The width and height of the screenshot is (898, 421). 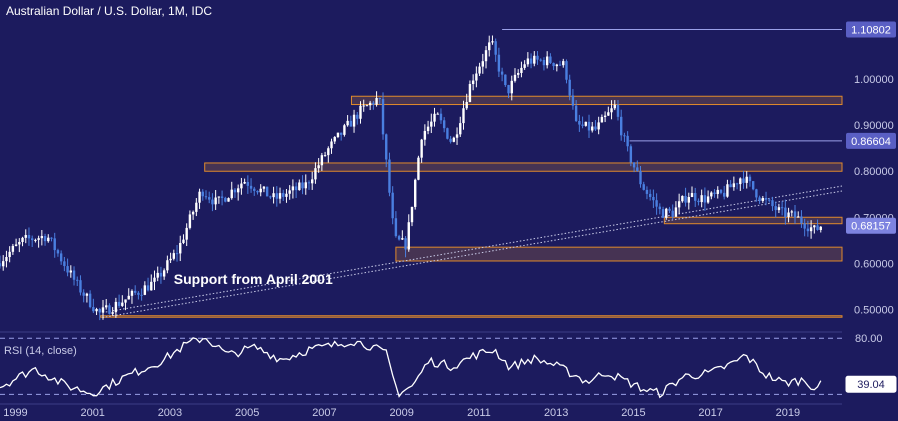 I want to click on annotation-support: Support from April 2001, so click(x=253, y=279).